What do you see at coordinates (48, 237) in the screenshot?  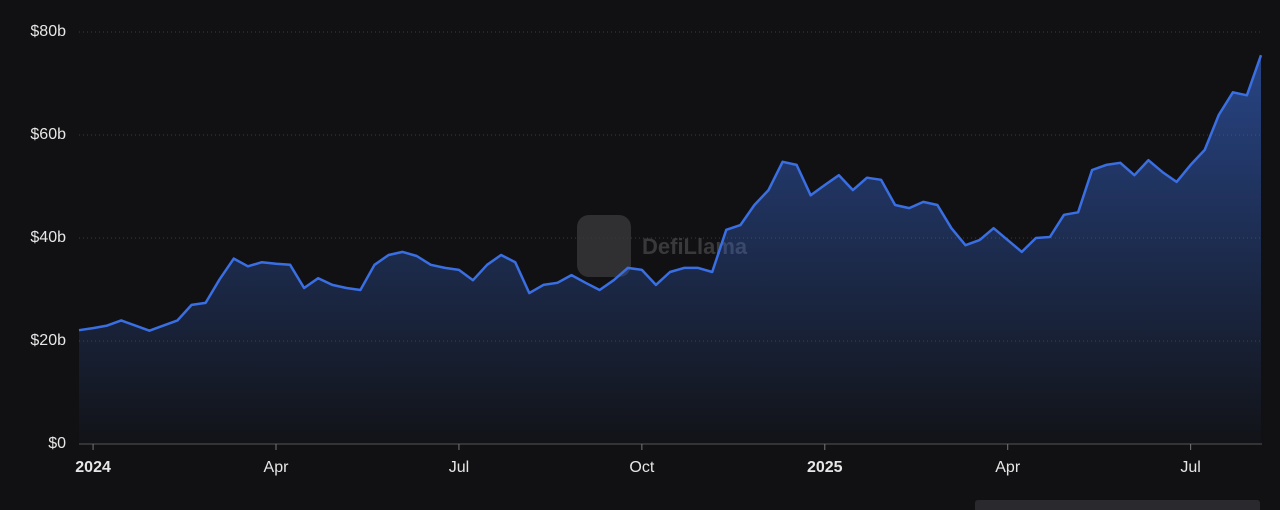 I see `y-tick-label: $40b` at bounding box center [48, 237].